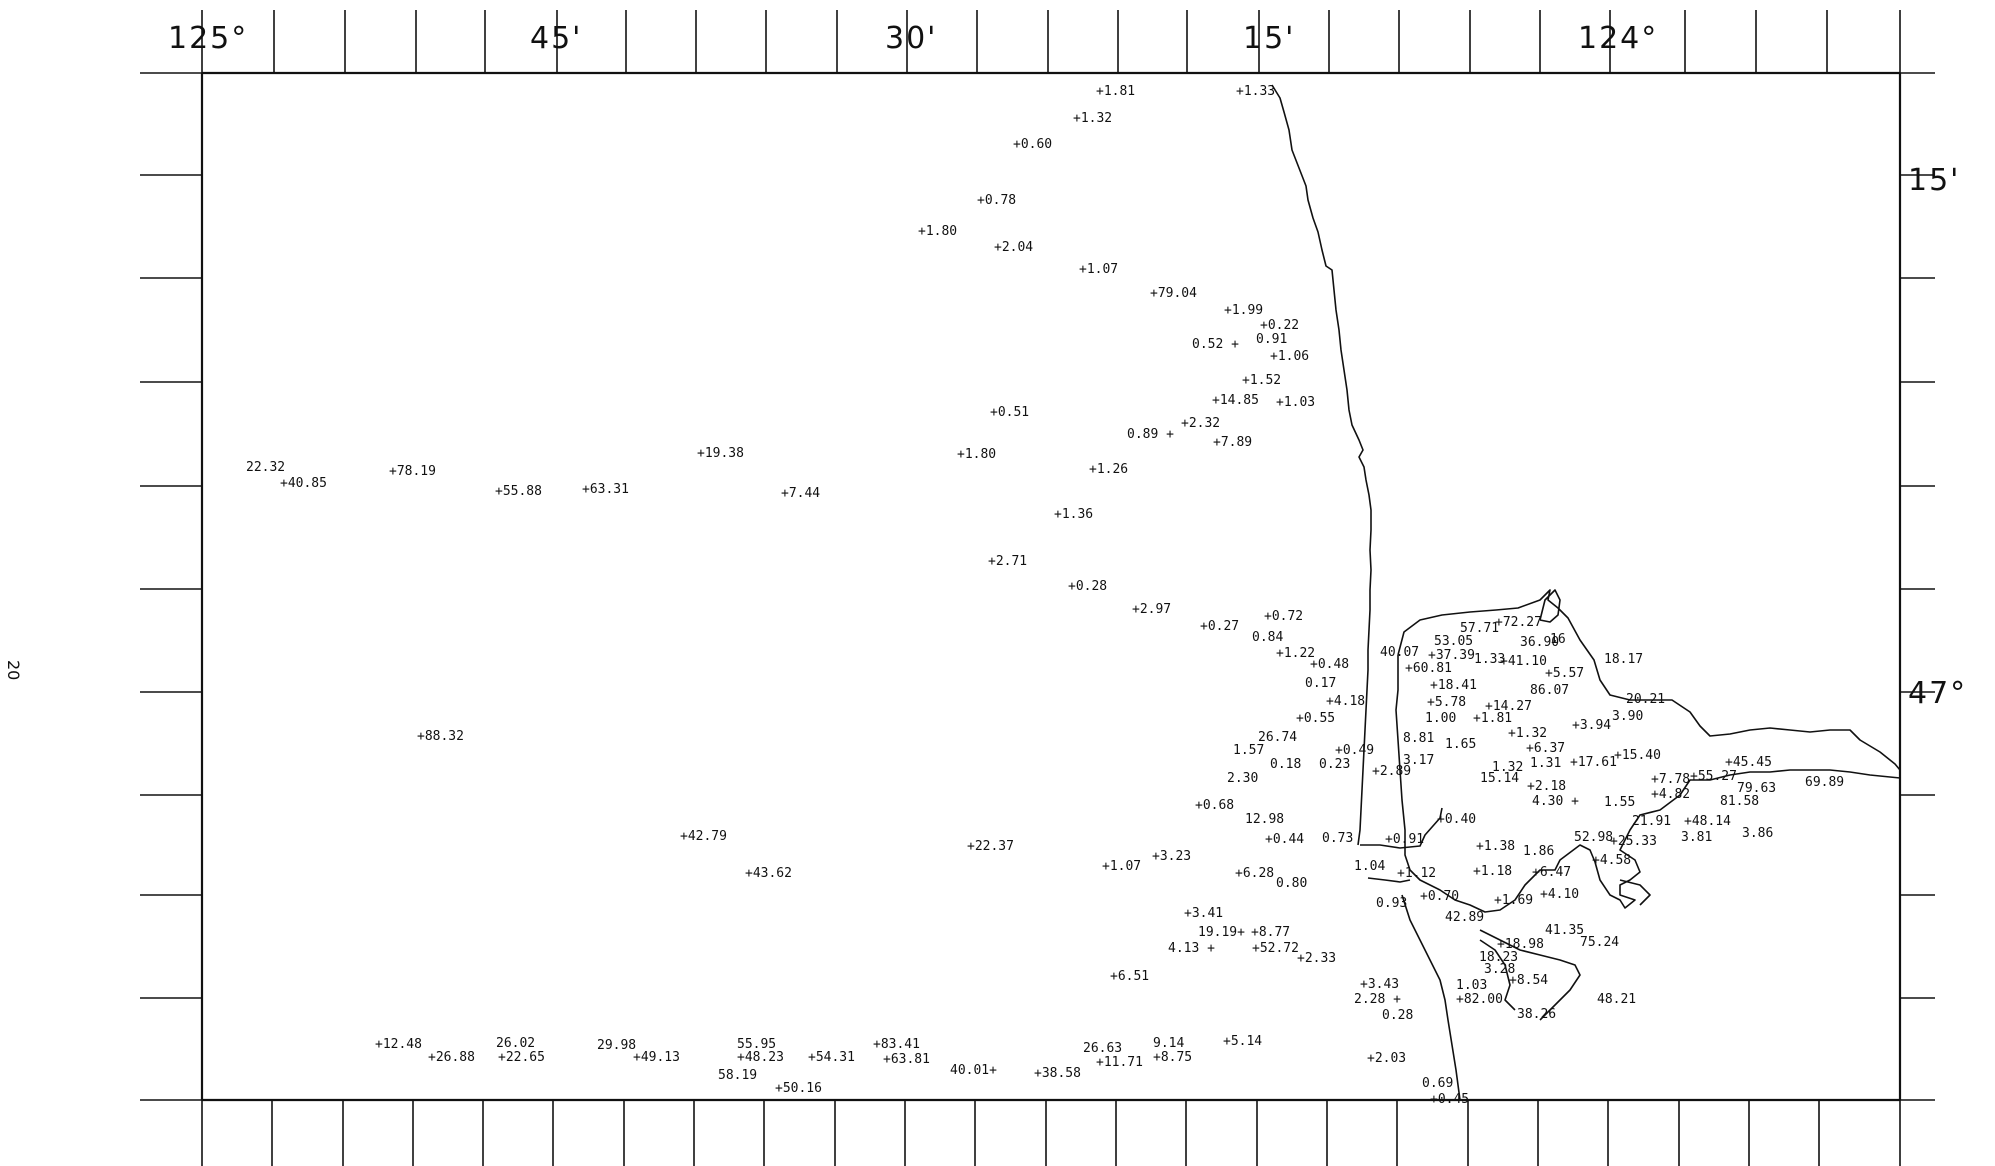  What do you see at coordinates (1428, 668) in the screenshot?
I see `station-value: +60.81` at bounding box center [1428, 668].